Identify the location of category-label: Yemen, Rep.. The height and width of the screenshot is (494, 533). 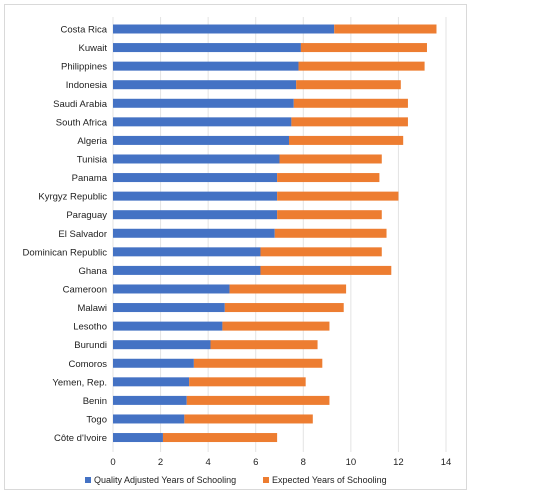
(79, 382).